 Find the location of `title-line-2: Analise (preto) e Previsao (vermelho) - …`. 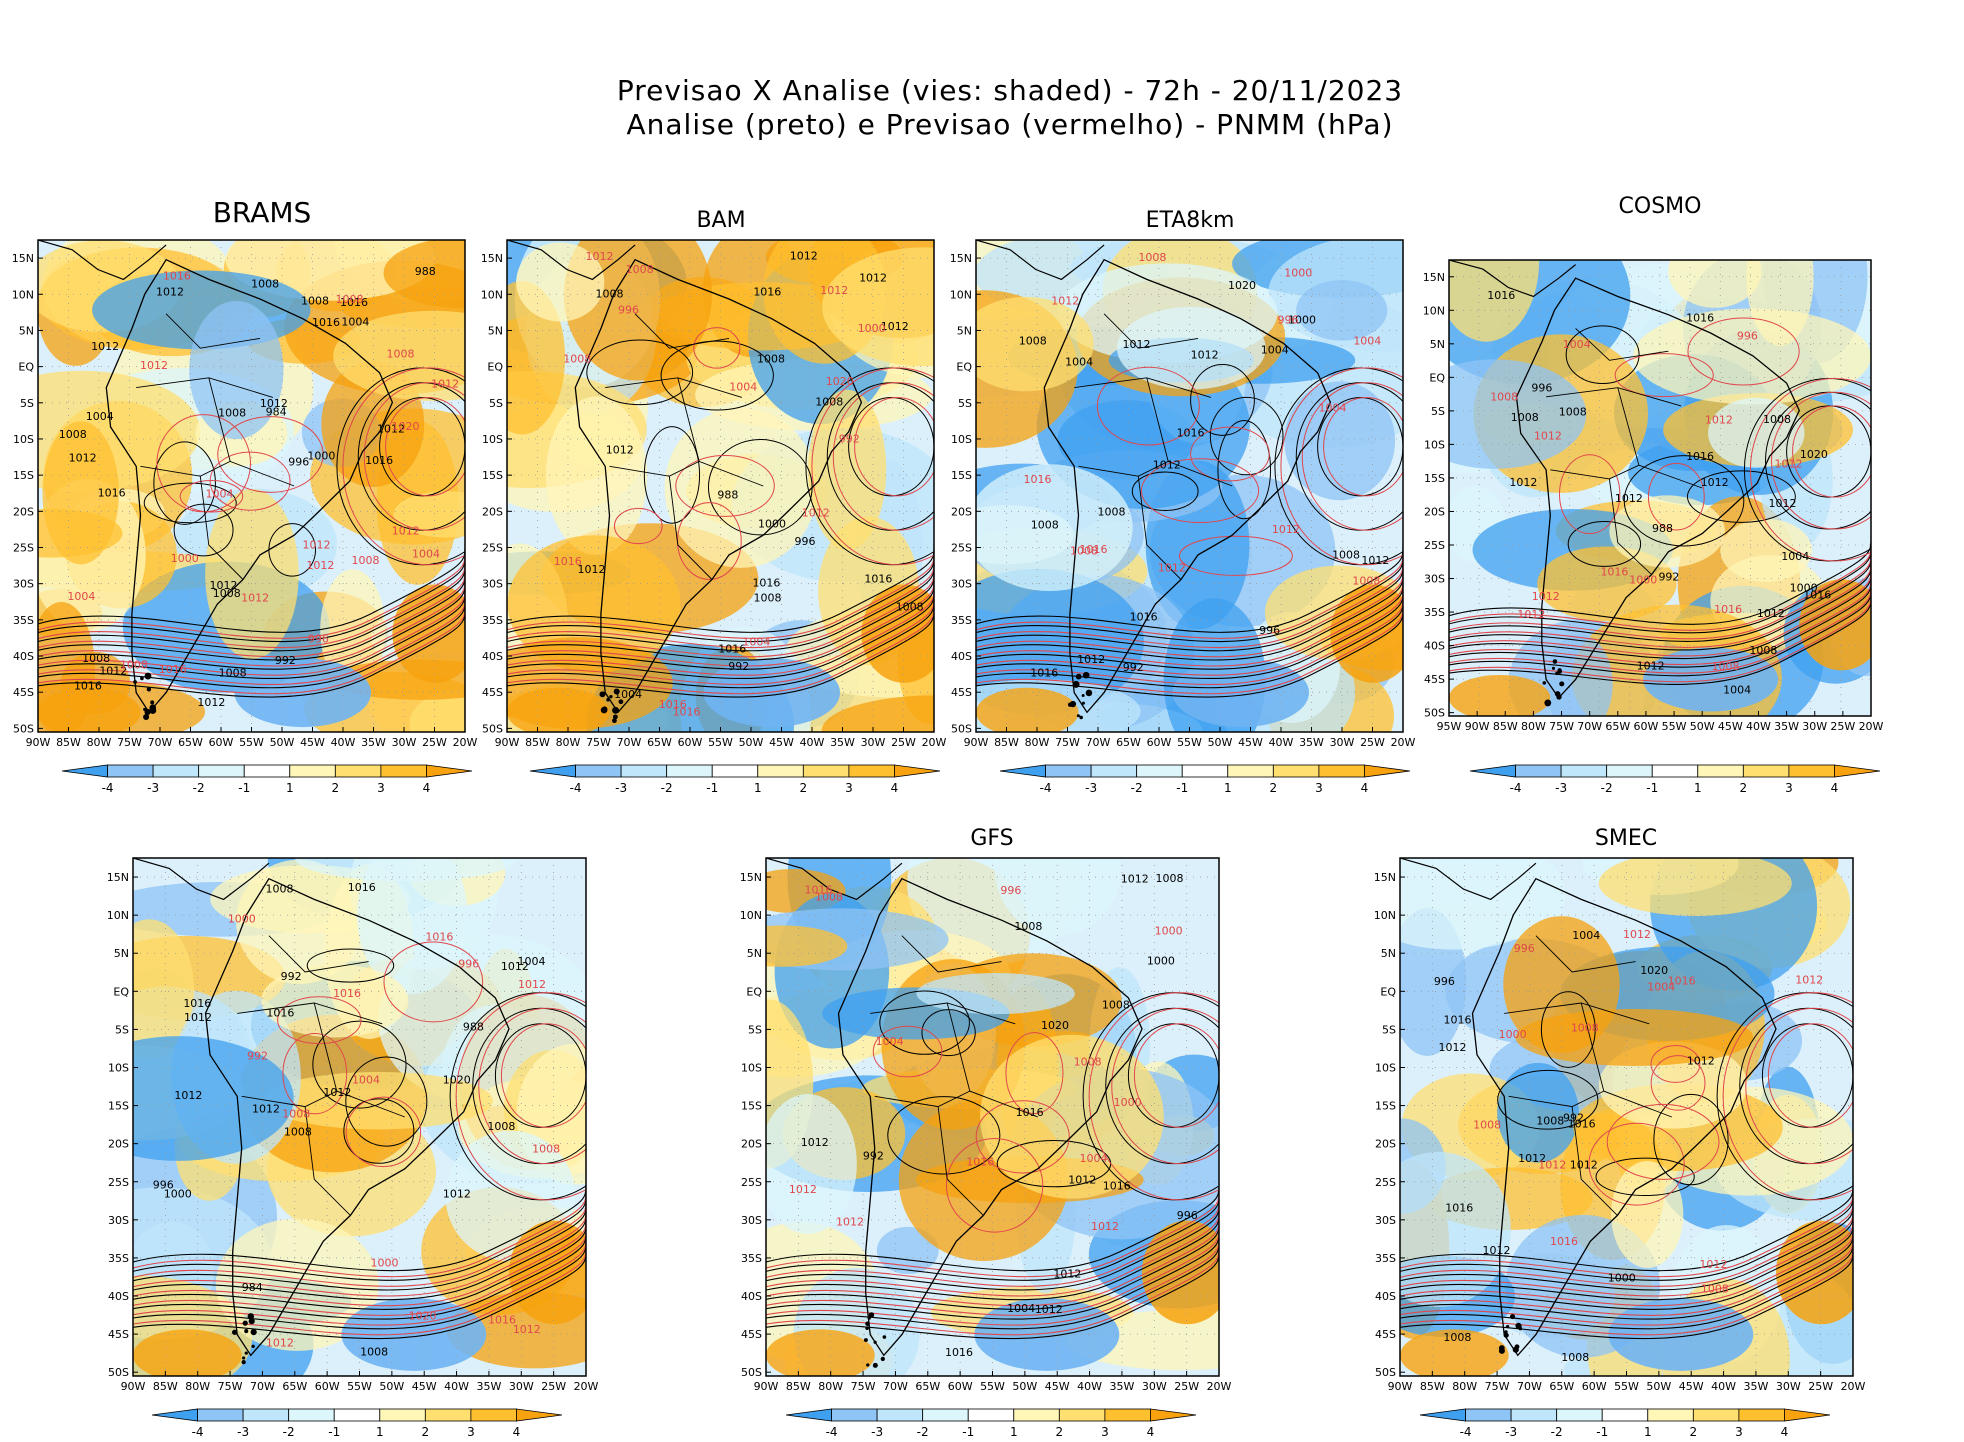

title-line-2: Analise (preto) e Previsao (vermelho) - … is located at coordinates (1010, 124).